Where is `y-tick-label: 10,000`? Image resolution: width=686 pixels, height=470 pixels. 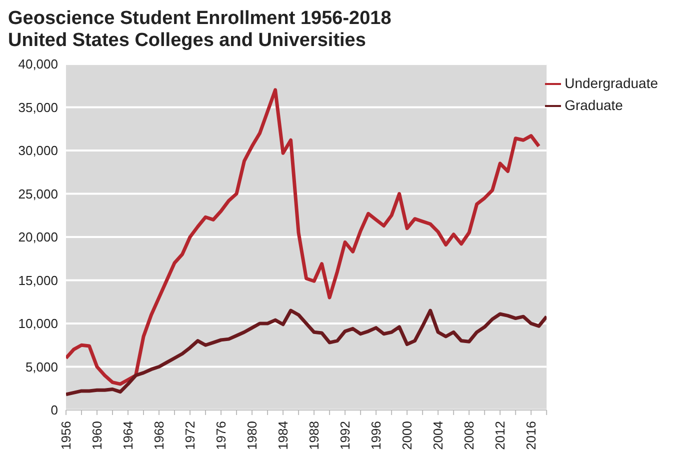
y-tick-label: 10,000 is located at coordinates (38, 324).